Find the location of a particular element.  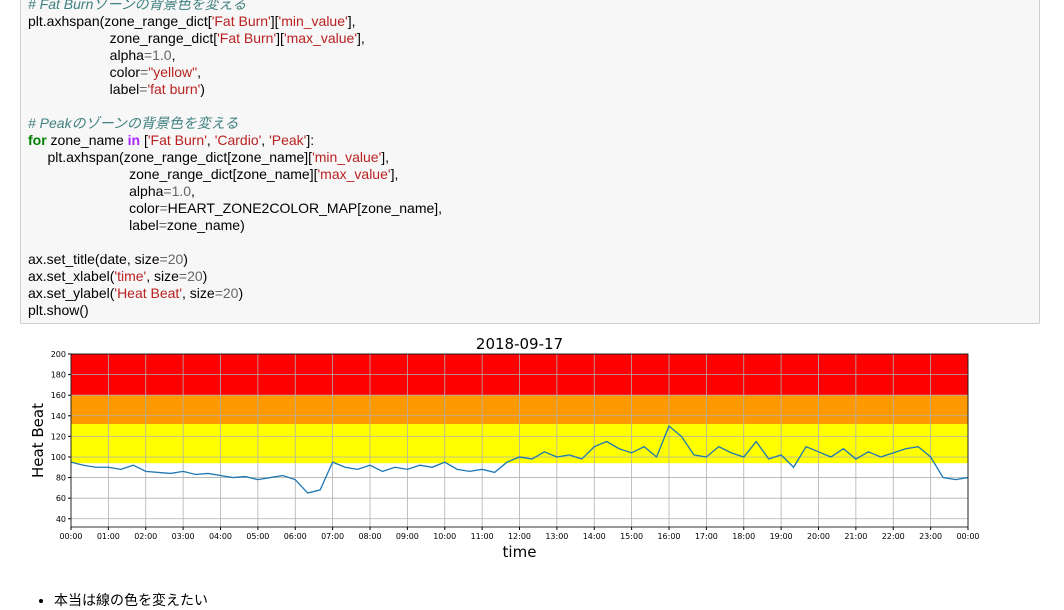

code-line: # Fat Burnゾーンの背景色を変える is located at coordinates (235, 6).